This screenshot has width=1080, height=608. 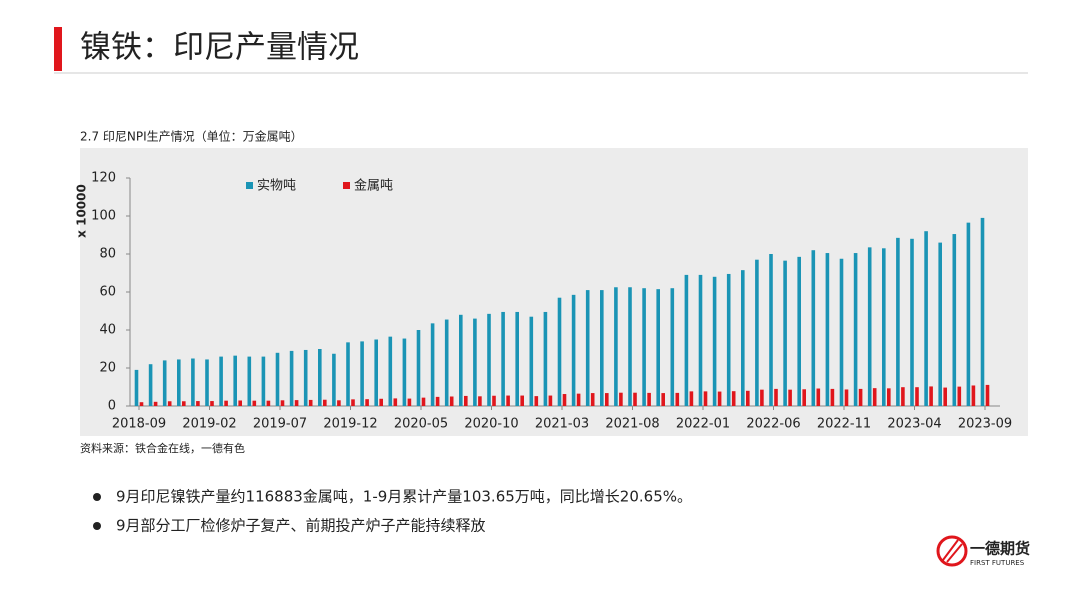 I want to click on logo-icon-strokes, so click(x=952, y=551).